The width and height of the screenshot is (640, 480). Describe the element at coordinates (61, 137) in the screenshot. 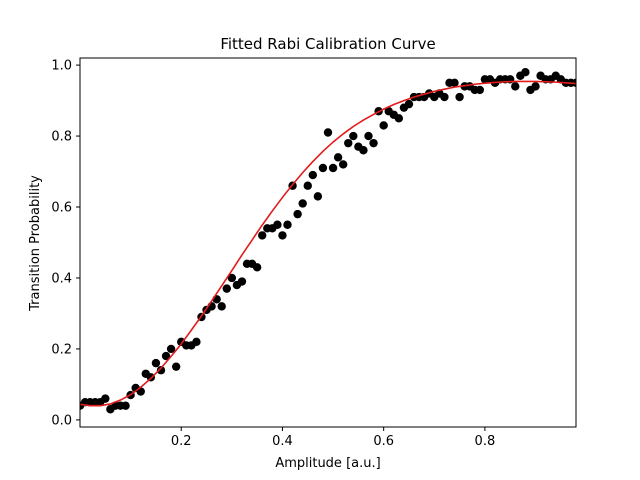

I see `y-tick-label: 0.8` at that location.